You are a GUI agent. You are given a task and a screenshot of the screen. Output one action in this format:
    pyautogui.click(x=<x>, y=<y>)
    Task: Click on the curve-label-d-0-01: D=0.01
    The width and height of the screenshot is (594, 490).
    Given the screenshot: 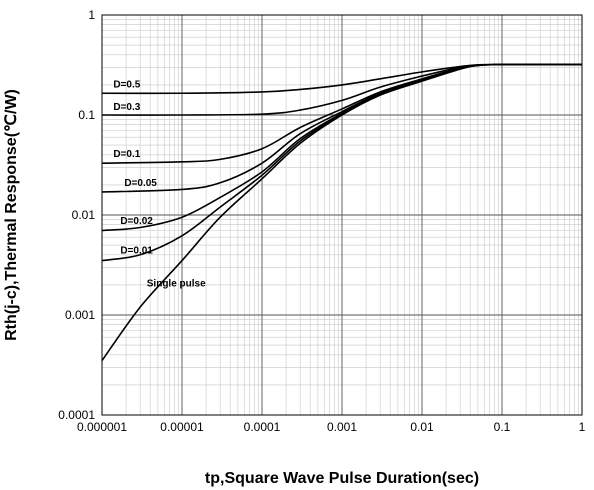 What is the action you would take?
    pyautogui.click(x=136, y=251)
    